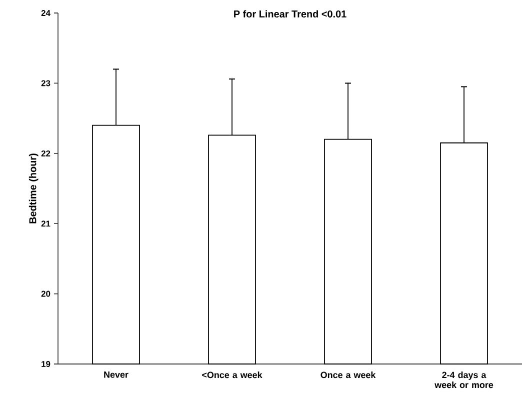 This screenshot has height=404, width=522. I want to click on y-axis-title: Bedtime (hour), so click(33, 189).